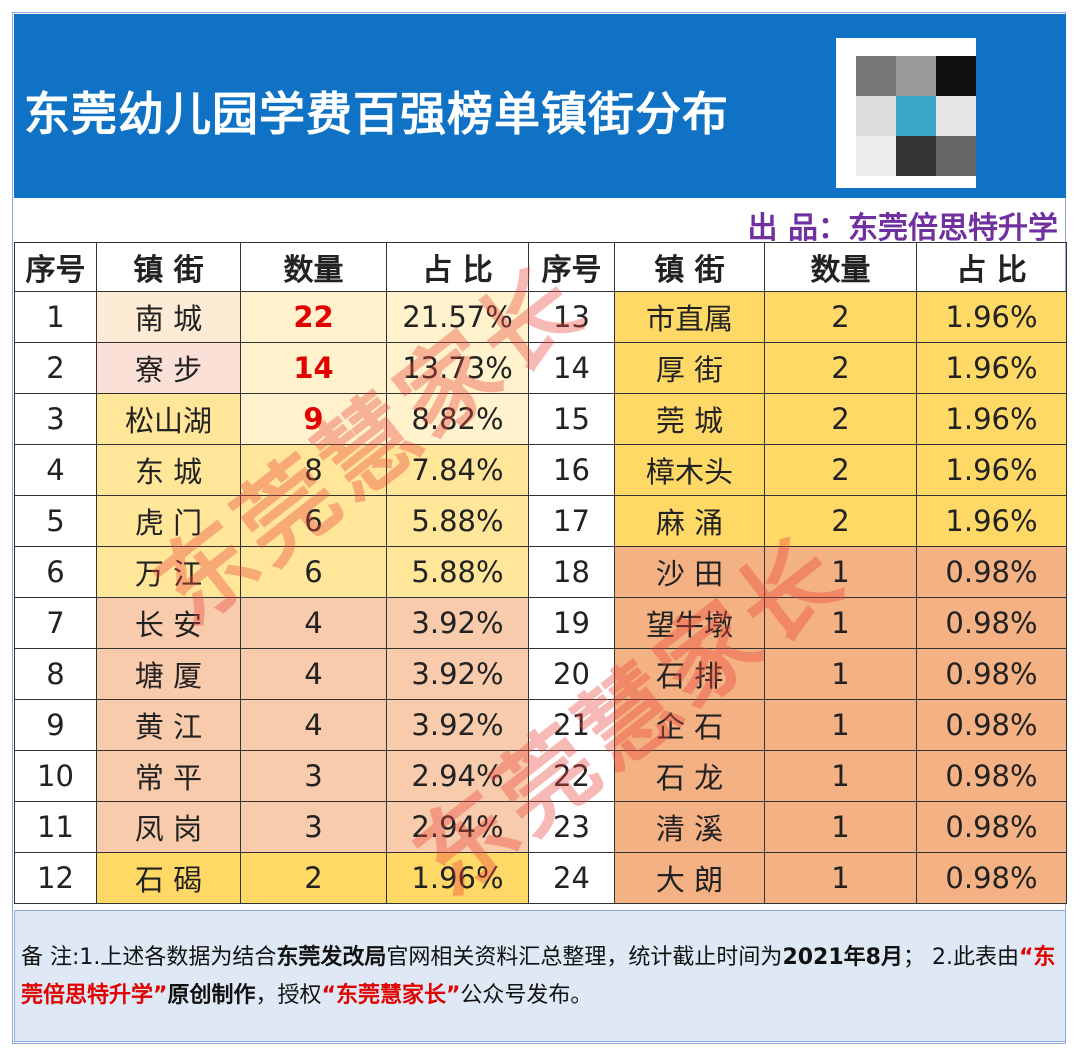  I want to click on table-cell: 17, so click(571, 521).